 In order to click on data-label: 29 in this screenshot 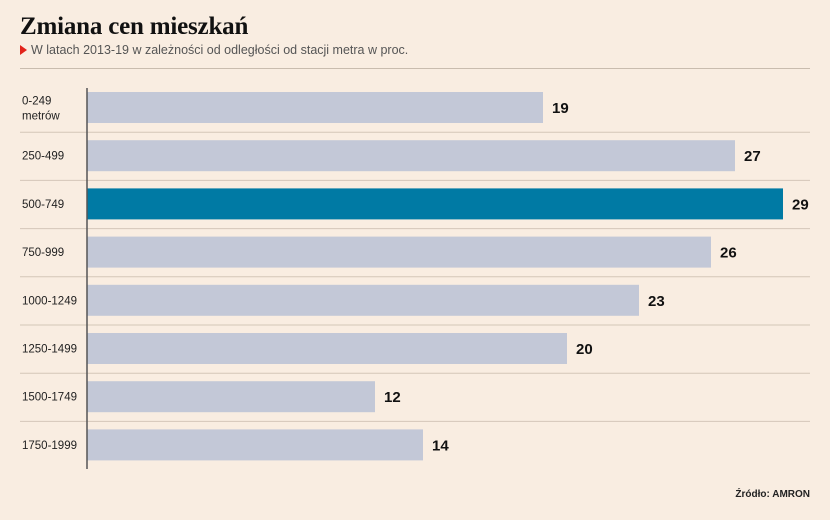, I will do `click(800, 204)`.